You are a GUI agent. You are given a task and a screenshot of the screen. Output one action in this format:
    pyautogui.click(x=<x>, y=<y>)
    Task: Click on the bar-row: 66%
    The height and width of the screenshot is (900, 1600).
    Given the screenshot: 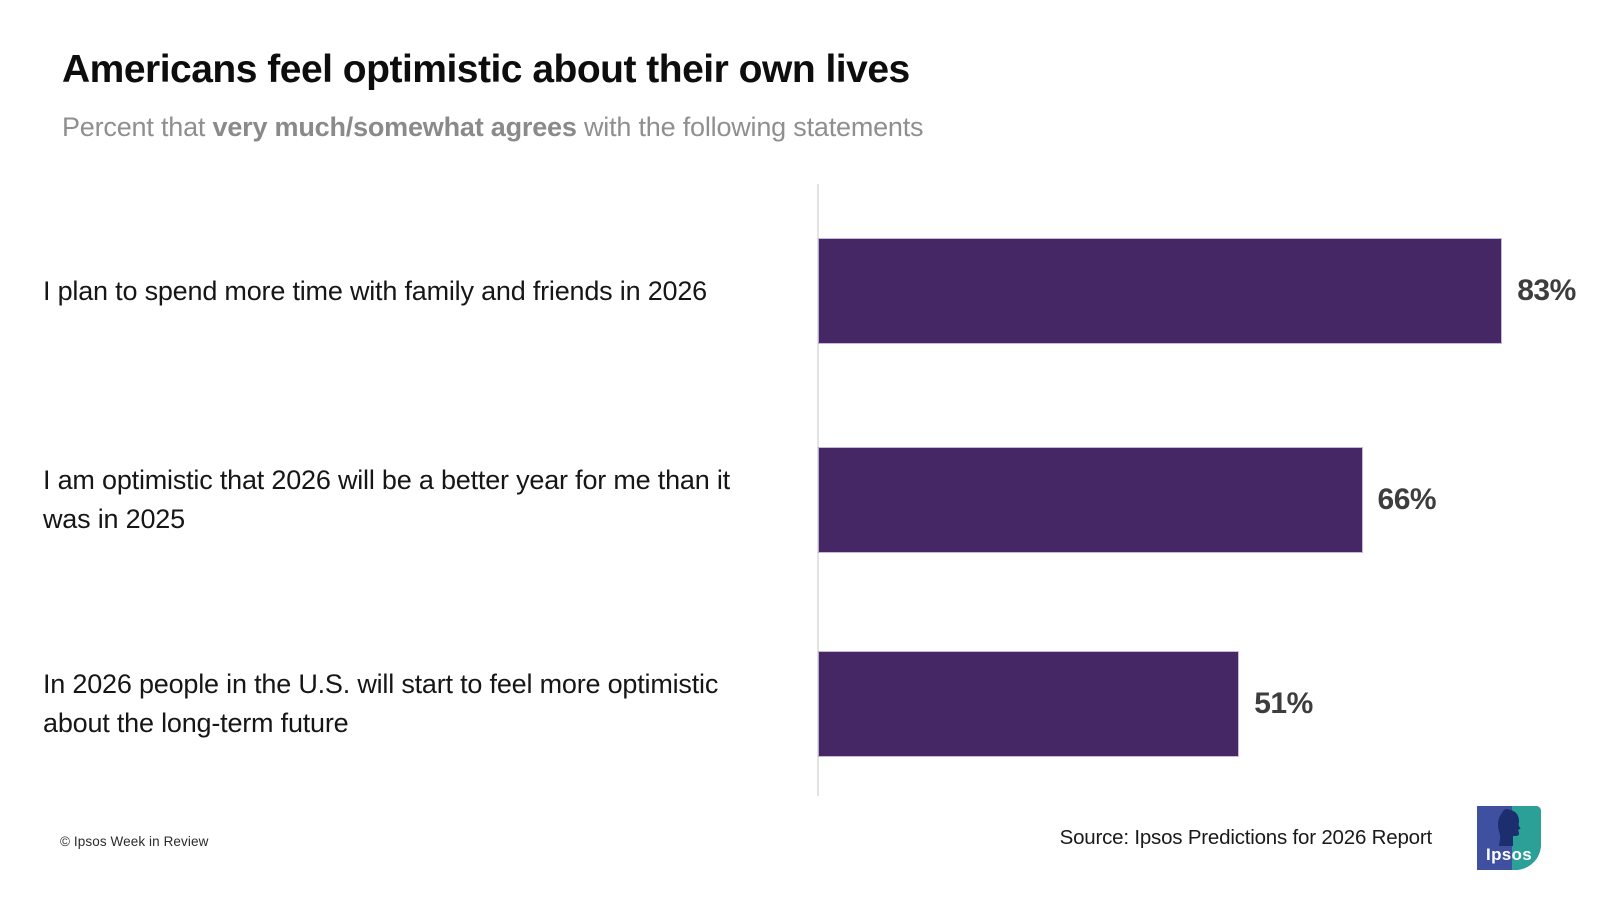 What is the action you would take?
    pyautogui.click(x=1128, y=500)
    